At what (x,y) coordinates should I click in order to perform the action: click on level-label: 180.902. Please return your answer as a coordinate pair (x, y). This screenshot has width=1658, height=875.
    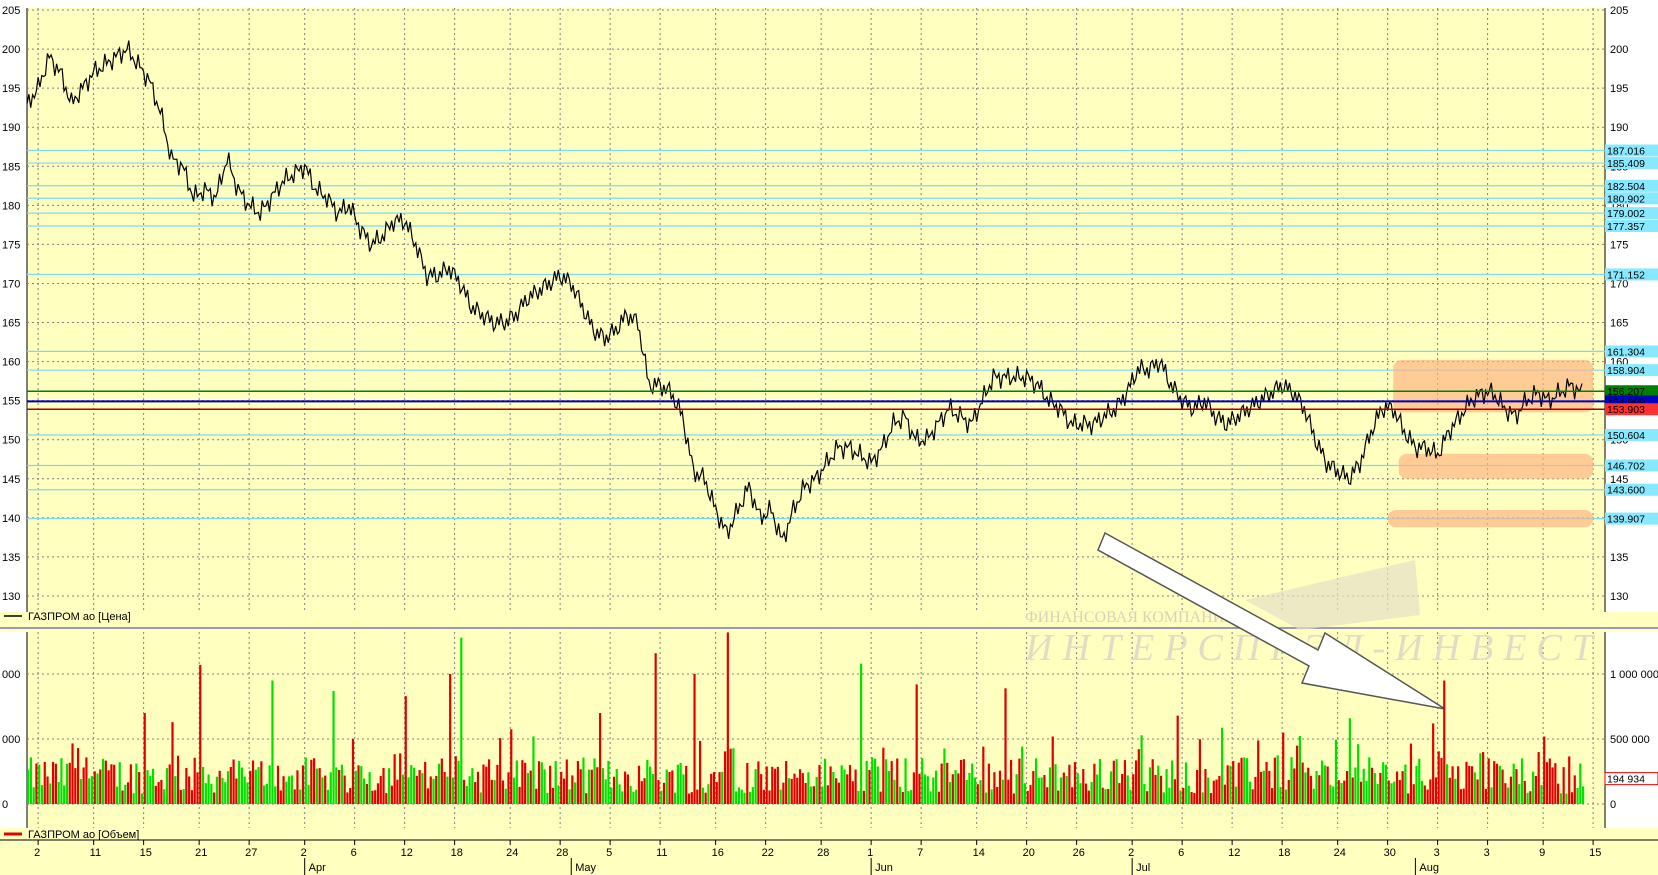
    Looking at the image, I should click on (1626, 199).